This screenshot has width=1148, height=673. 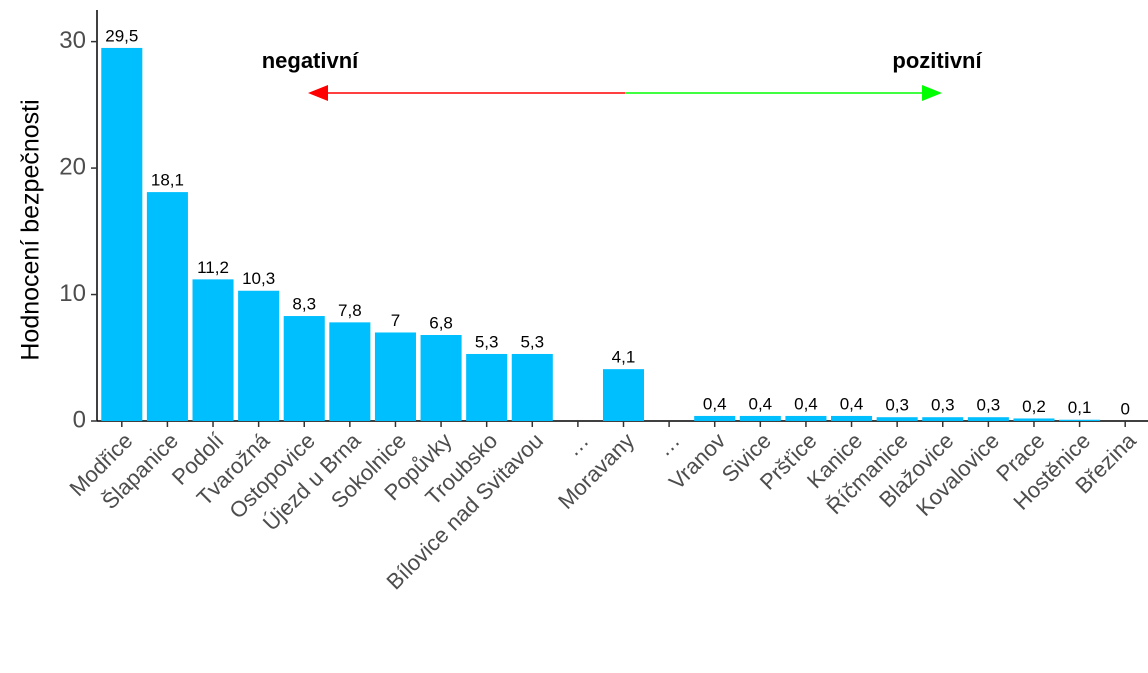 I want to click on annotation: pozitivní, so click(x=937, y=60).